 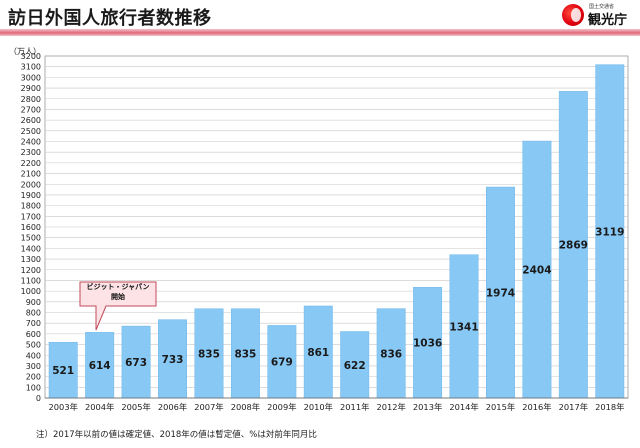 I want to click on y-tick-label: 1000, so click(x=31, y=291).